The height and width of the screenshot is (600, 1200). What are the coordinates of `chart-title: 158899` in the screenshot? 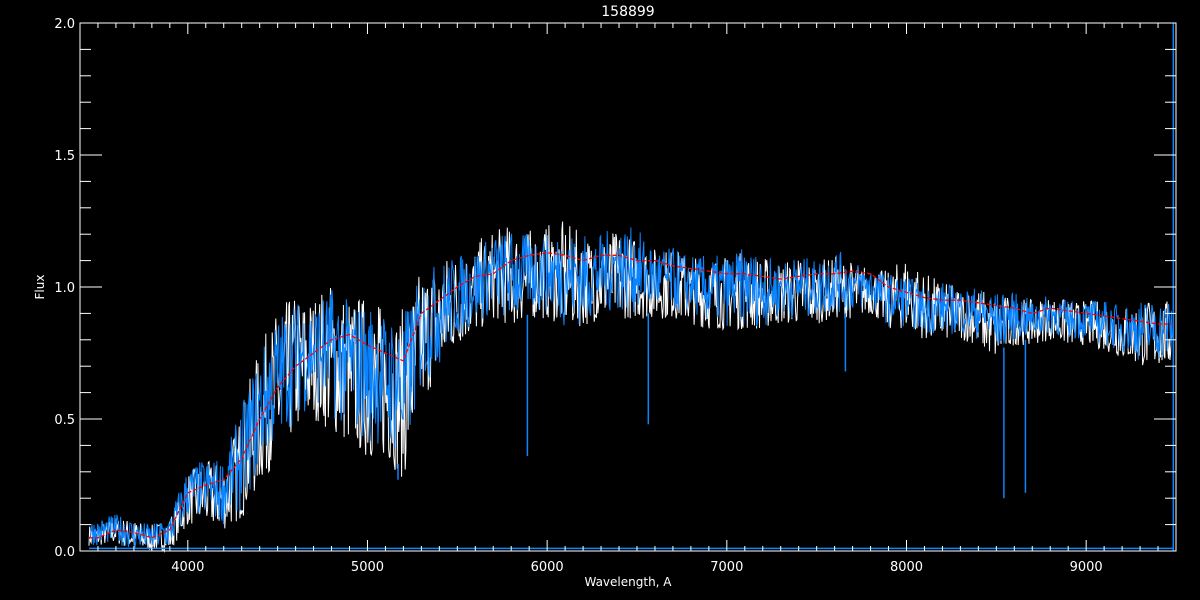 It's located at (627, 12).